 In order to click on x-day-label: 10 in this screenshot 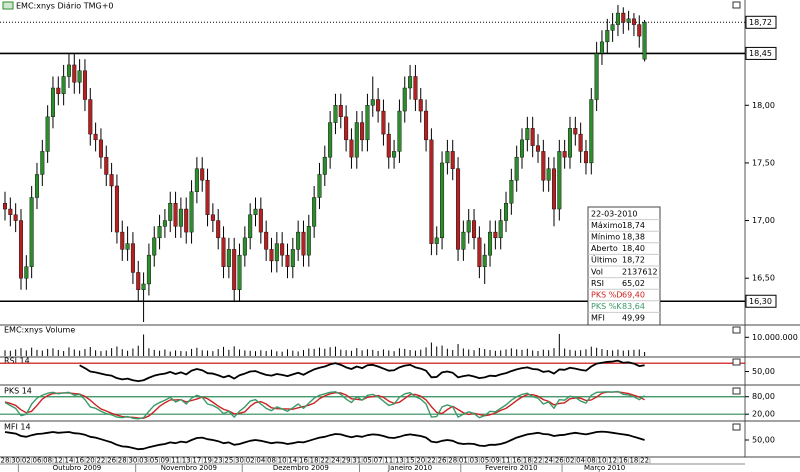, I will do `click(282, 461)`.